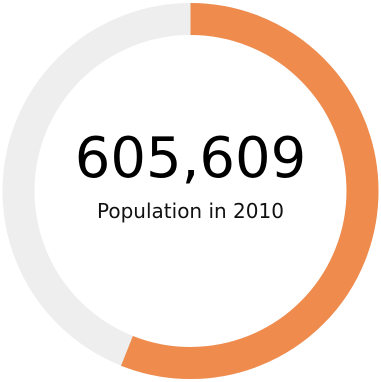 The height and width of the screenshot is (382, 381). Describe the element at coordinates (190, 211) in the screenshot. I see `population-caption: Population in 2010` at that location.